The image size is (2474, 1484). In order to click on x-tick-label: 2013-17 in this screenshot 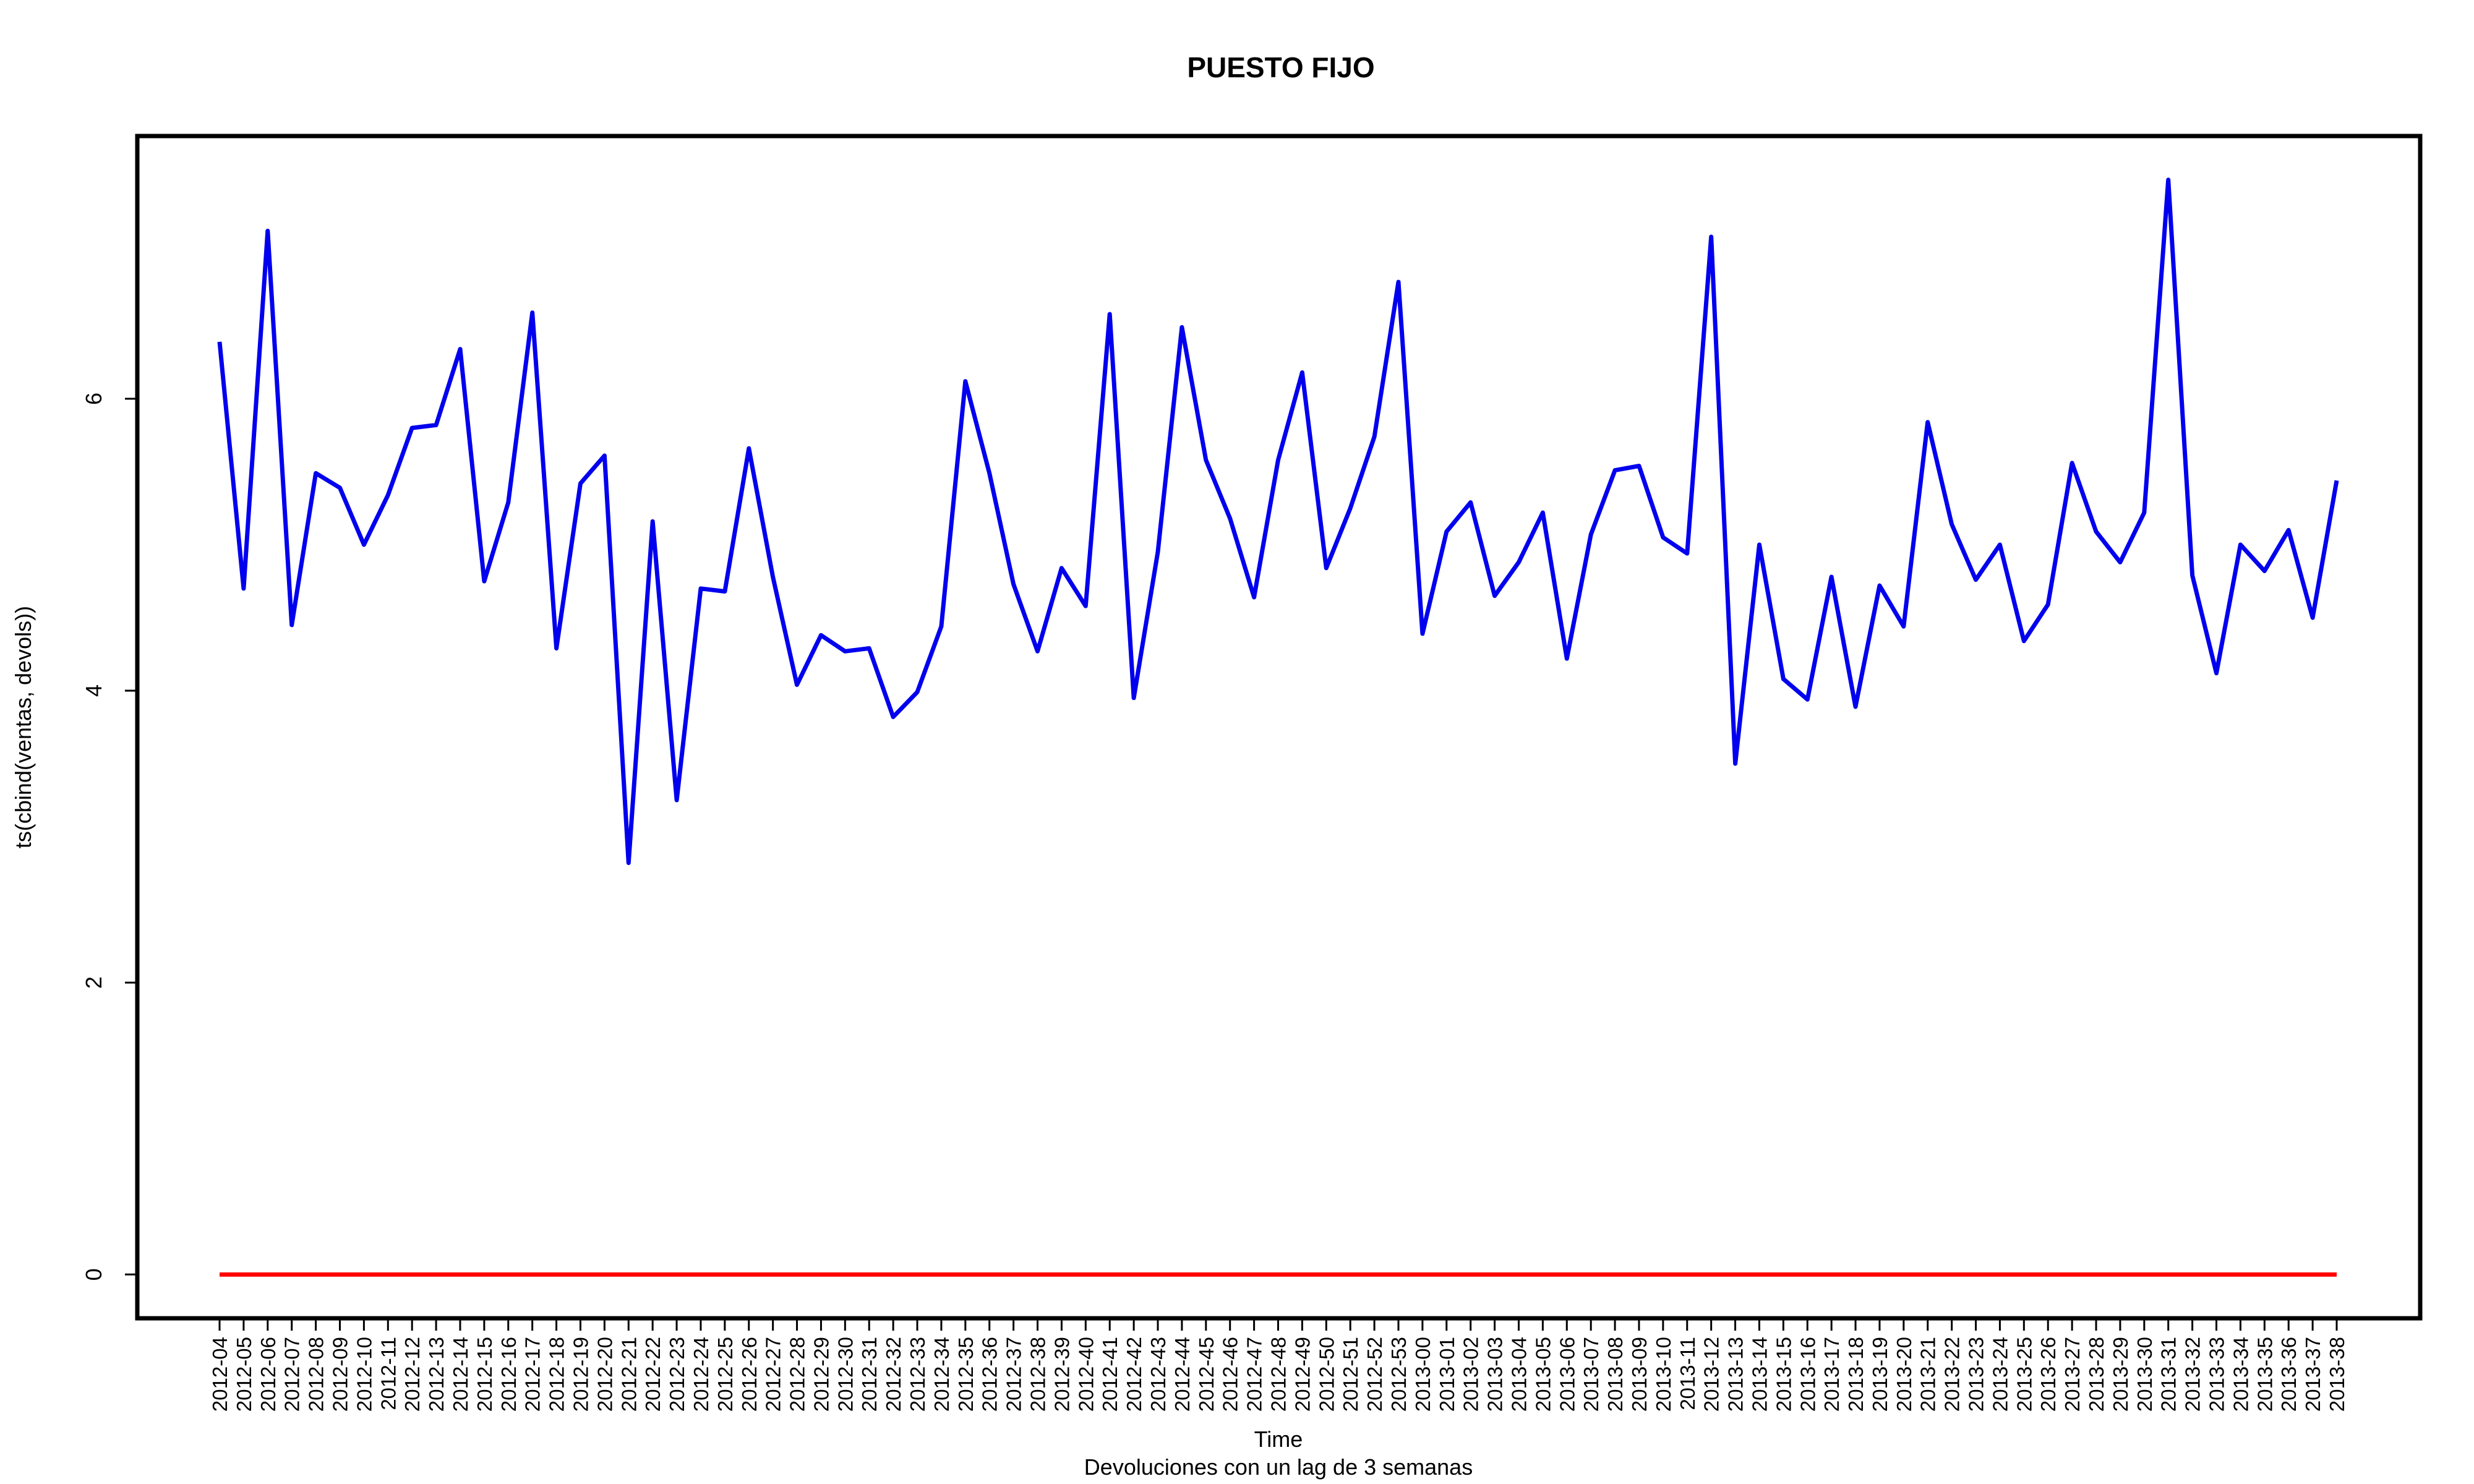, I will do `click(1832, 1374)`.